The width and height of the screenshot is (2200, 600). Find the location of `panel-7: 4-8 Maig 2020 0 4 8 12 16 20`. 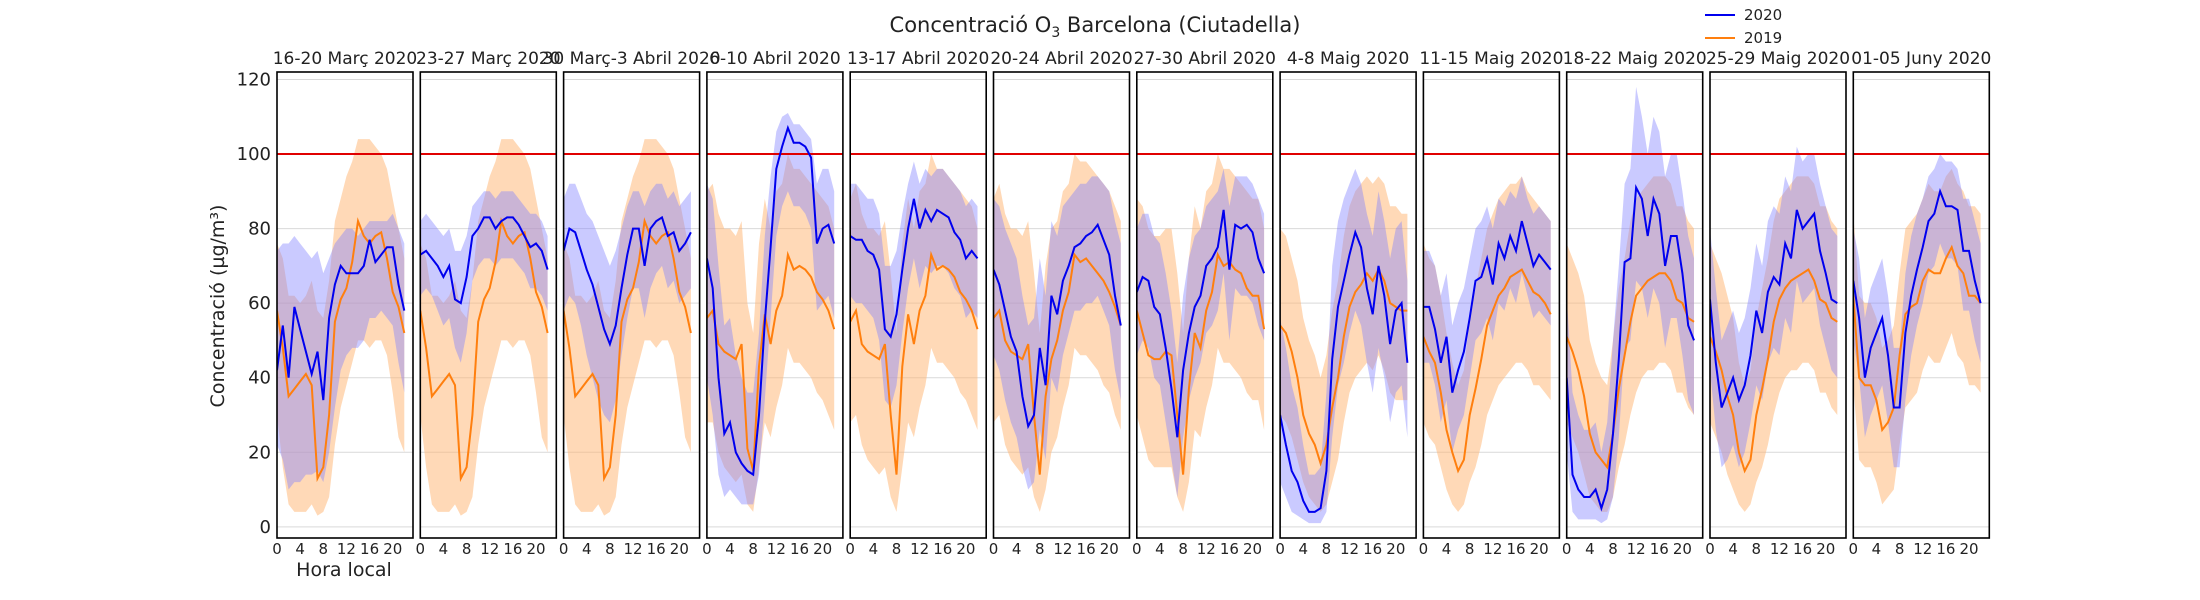

panel-7: 4-8 Maig 2020 0 4 8 12 16 20 is located at coordinates (1346, 303).